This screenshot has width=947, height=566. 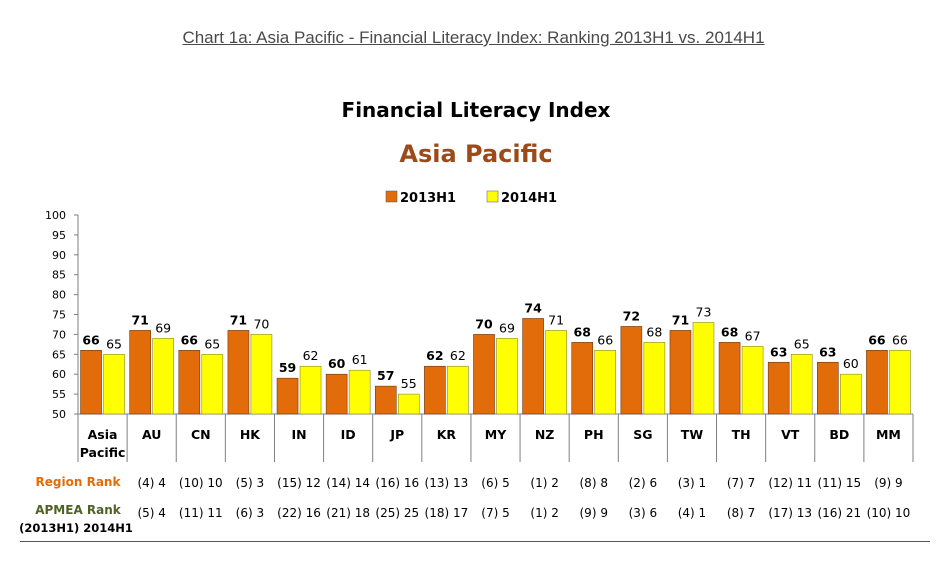 What do you see at coordinates (642, 434) in the screenshot?
I see `x-tick-label: SG` at bounding box center [642, 434].